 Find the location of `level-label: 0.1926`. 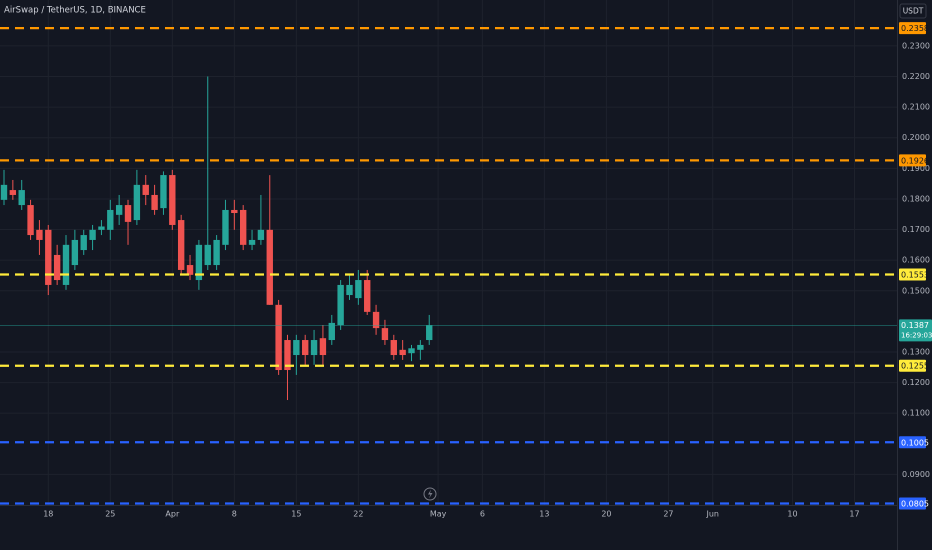

level-label: 0.1926 is located at coordinates (915, 160).